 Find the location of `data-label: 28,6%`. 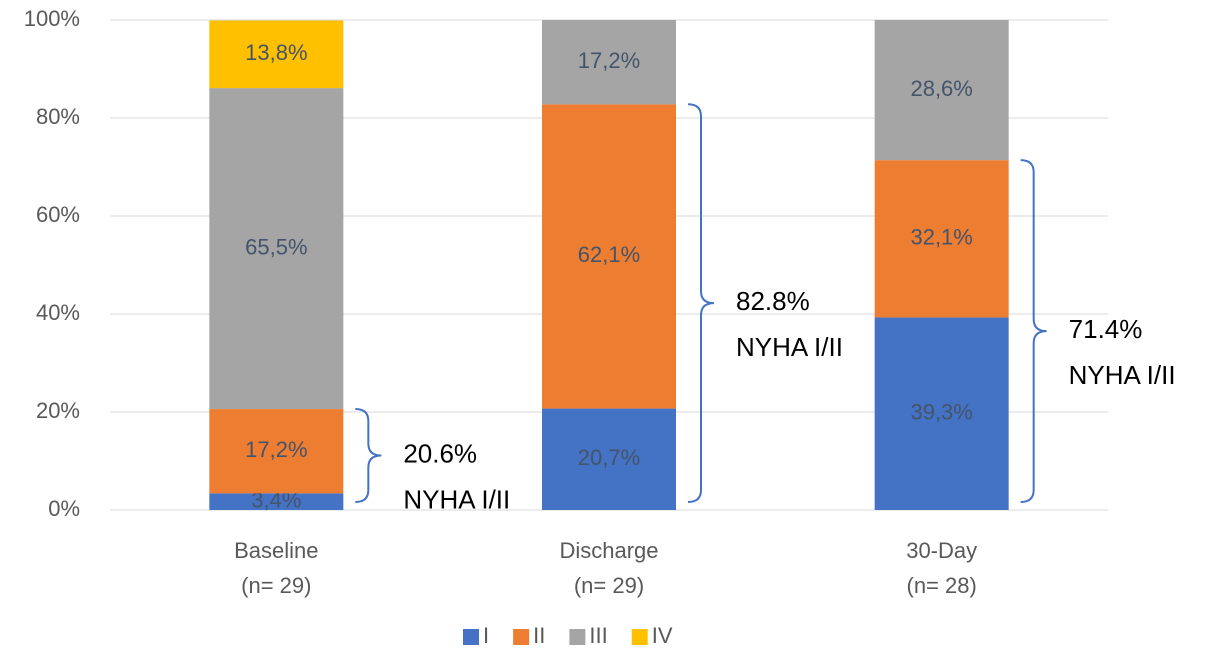

data-label: 28,6% is located at coordinates (941, 88).